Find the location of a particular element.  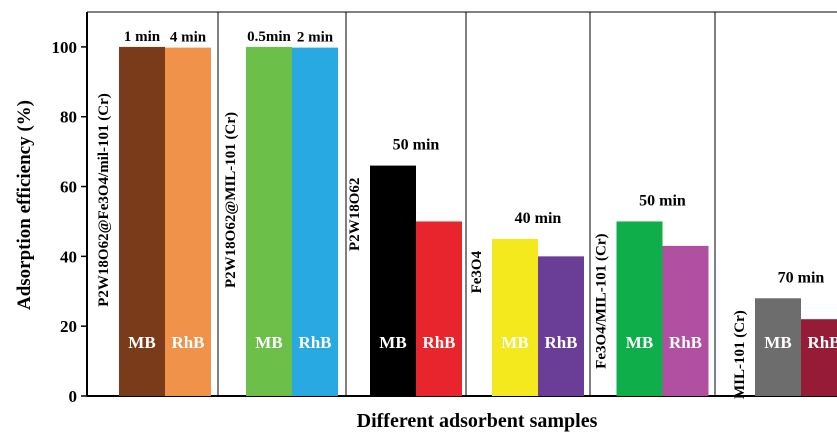

sample-name: P2W18O62@MIL-101 (Cr) is located at coordinates (231, 200).